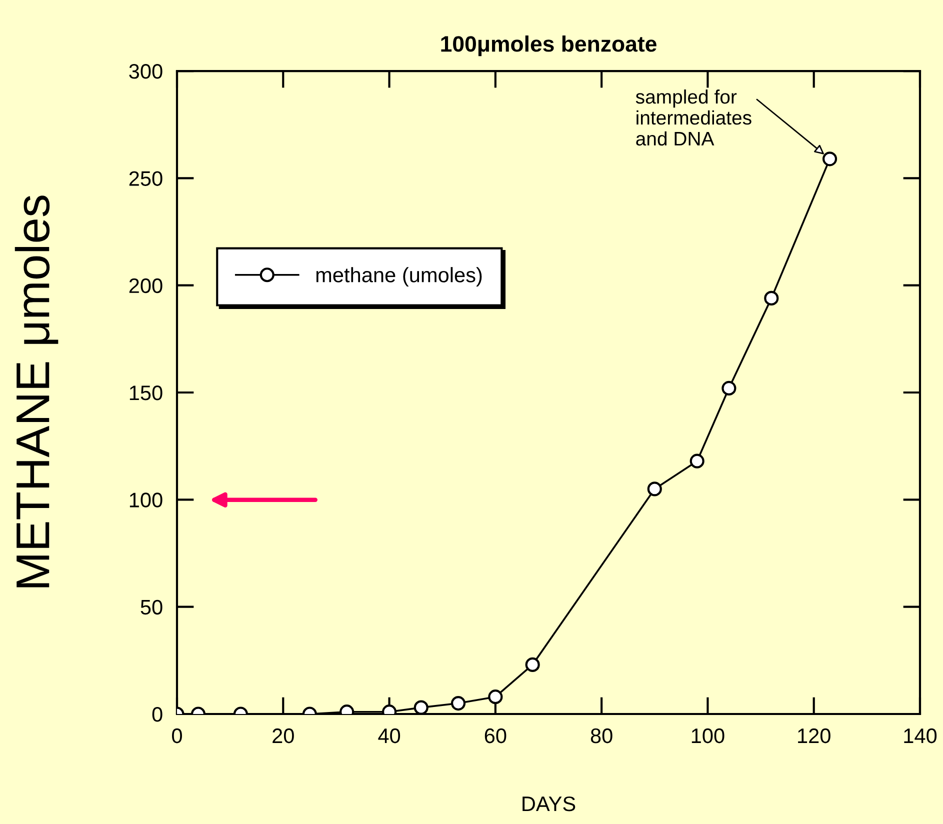 Image resolution: width=943 pixels, height=824 pixels. Describe the element at coordinates (283, 736) in the screenshot. I see `x-tick-label: 20` at that location.